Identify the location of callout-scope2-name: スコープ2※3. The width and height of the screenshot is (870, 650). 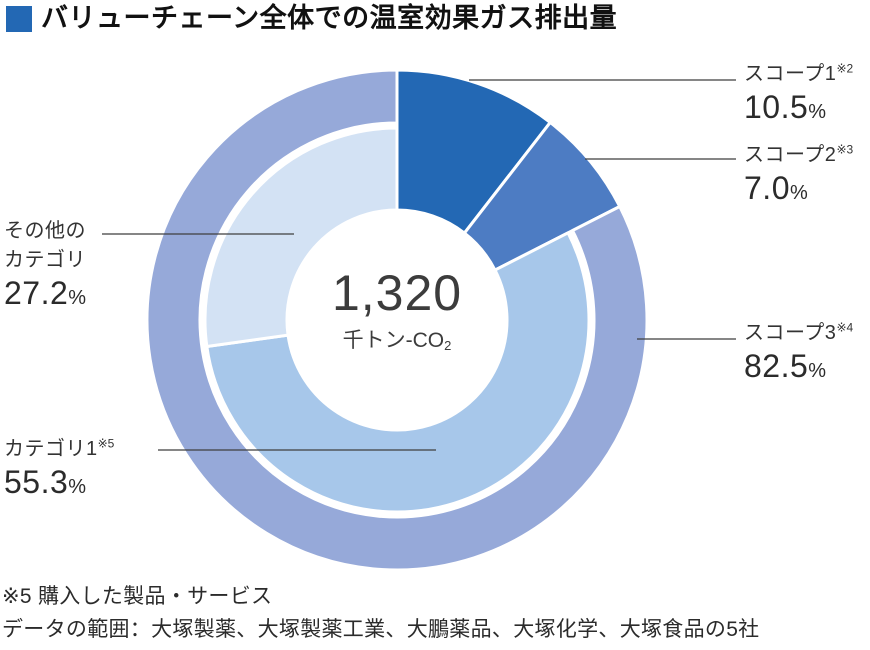
(799, 154).